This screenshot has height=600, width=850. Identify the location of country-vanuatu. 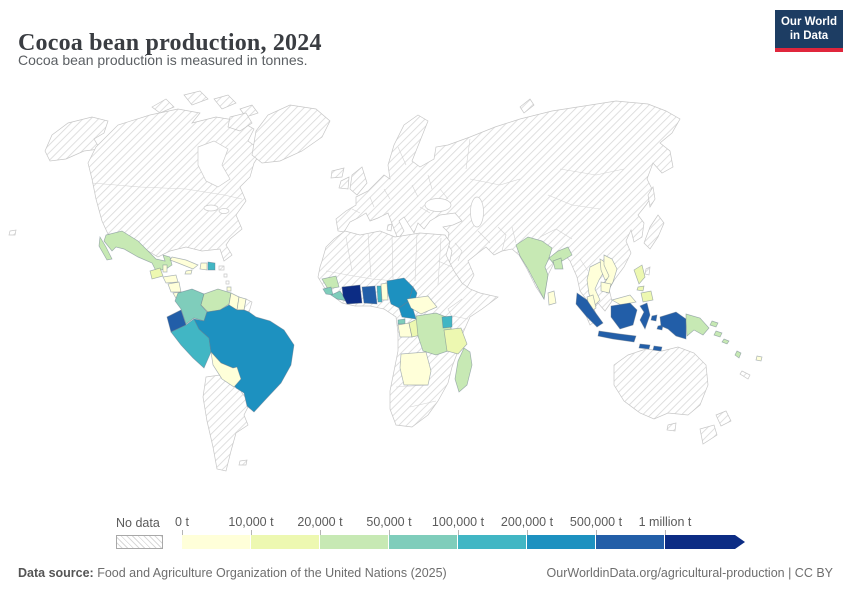
(738, 354).